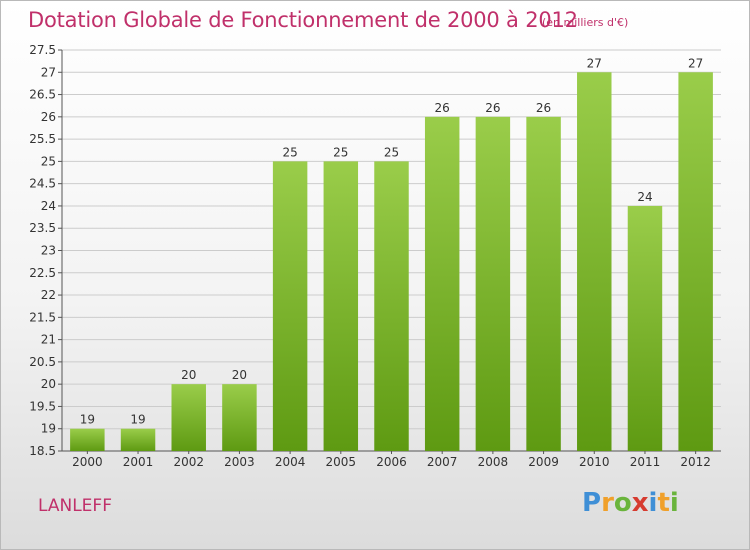  What do you see at coordinates (341, 462) in the screenshot?
I see `x-tick-label: 2005` at bounding box center [341, 462].